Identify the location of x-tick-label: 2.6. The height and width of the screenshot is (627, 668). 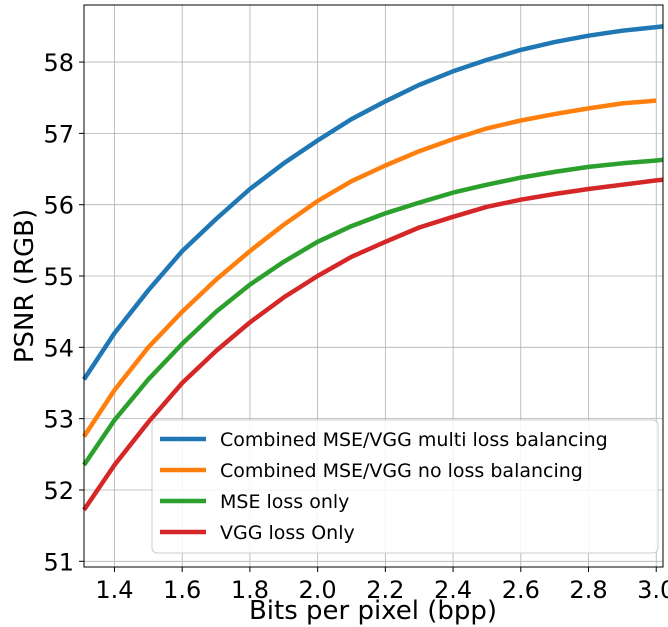
(521, 590).